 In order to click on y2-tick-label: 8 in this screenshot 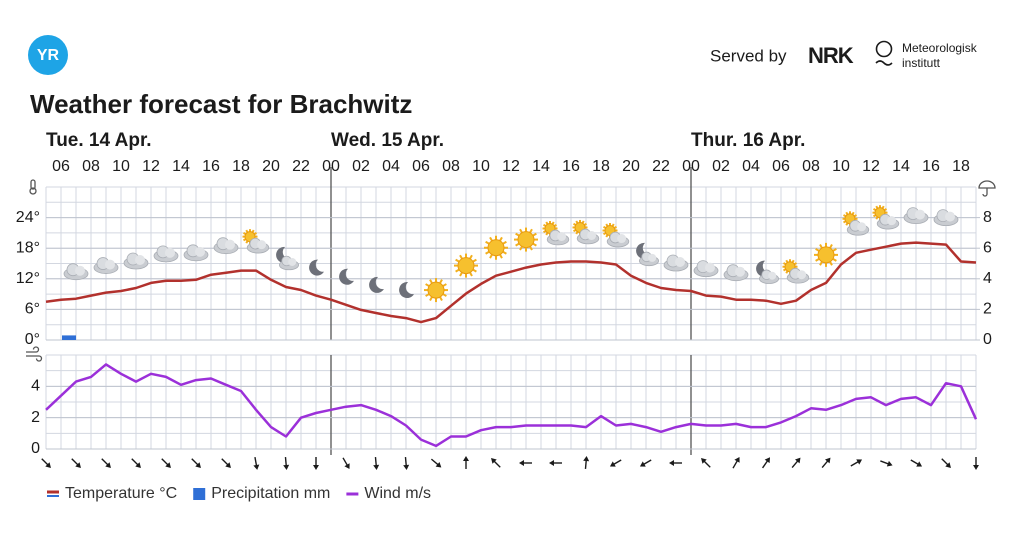, I will do `click(987, 217)`.